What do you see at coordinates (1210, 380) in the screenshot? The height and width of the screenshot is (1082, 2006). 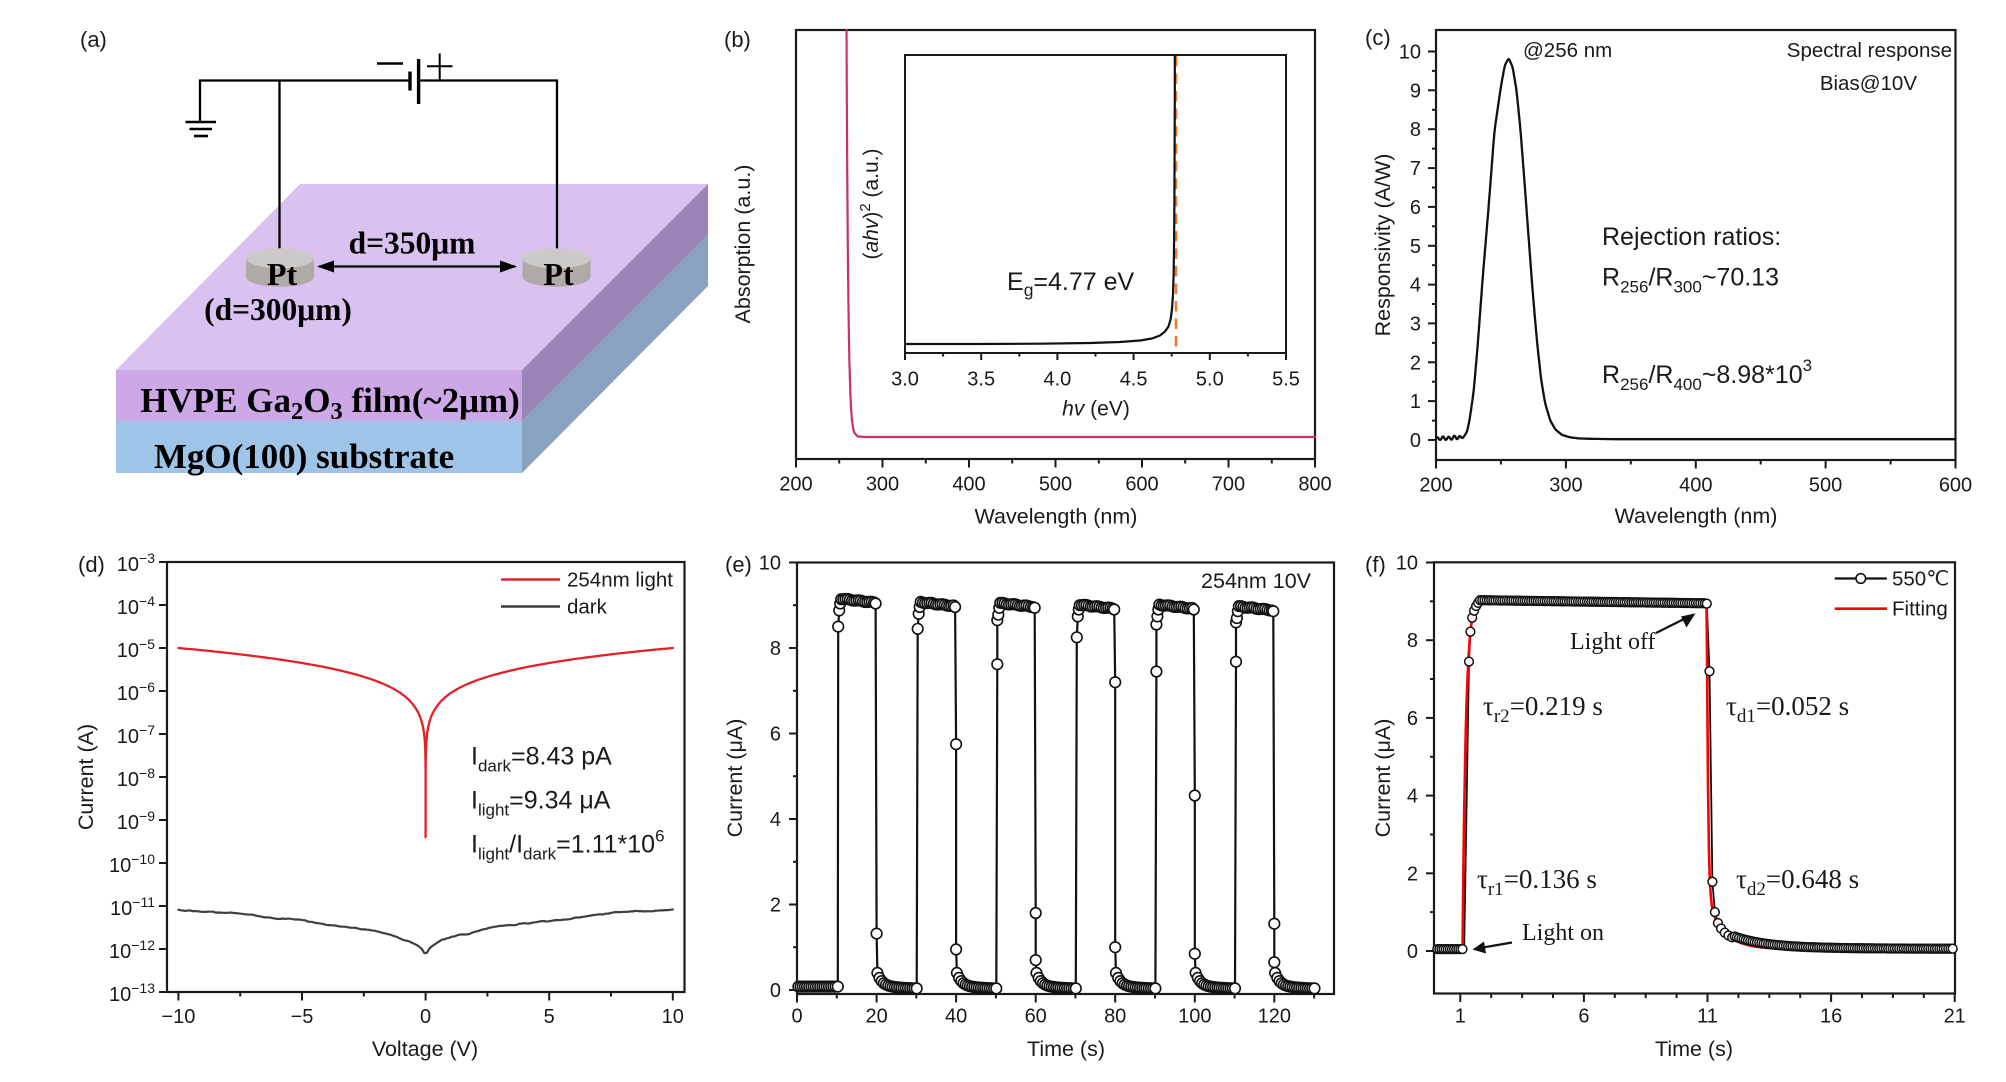 I see `svg-text: 5.0` at bounding box center [1210, 380].